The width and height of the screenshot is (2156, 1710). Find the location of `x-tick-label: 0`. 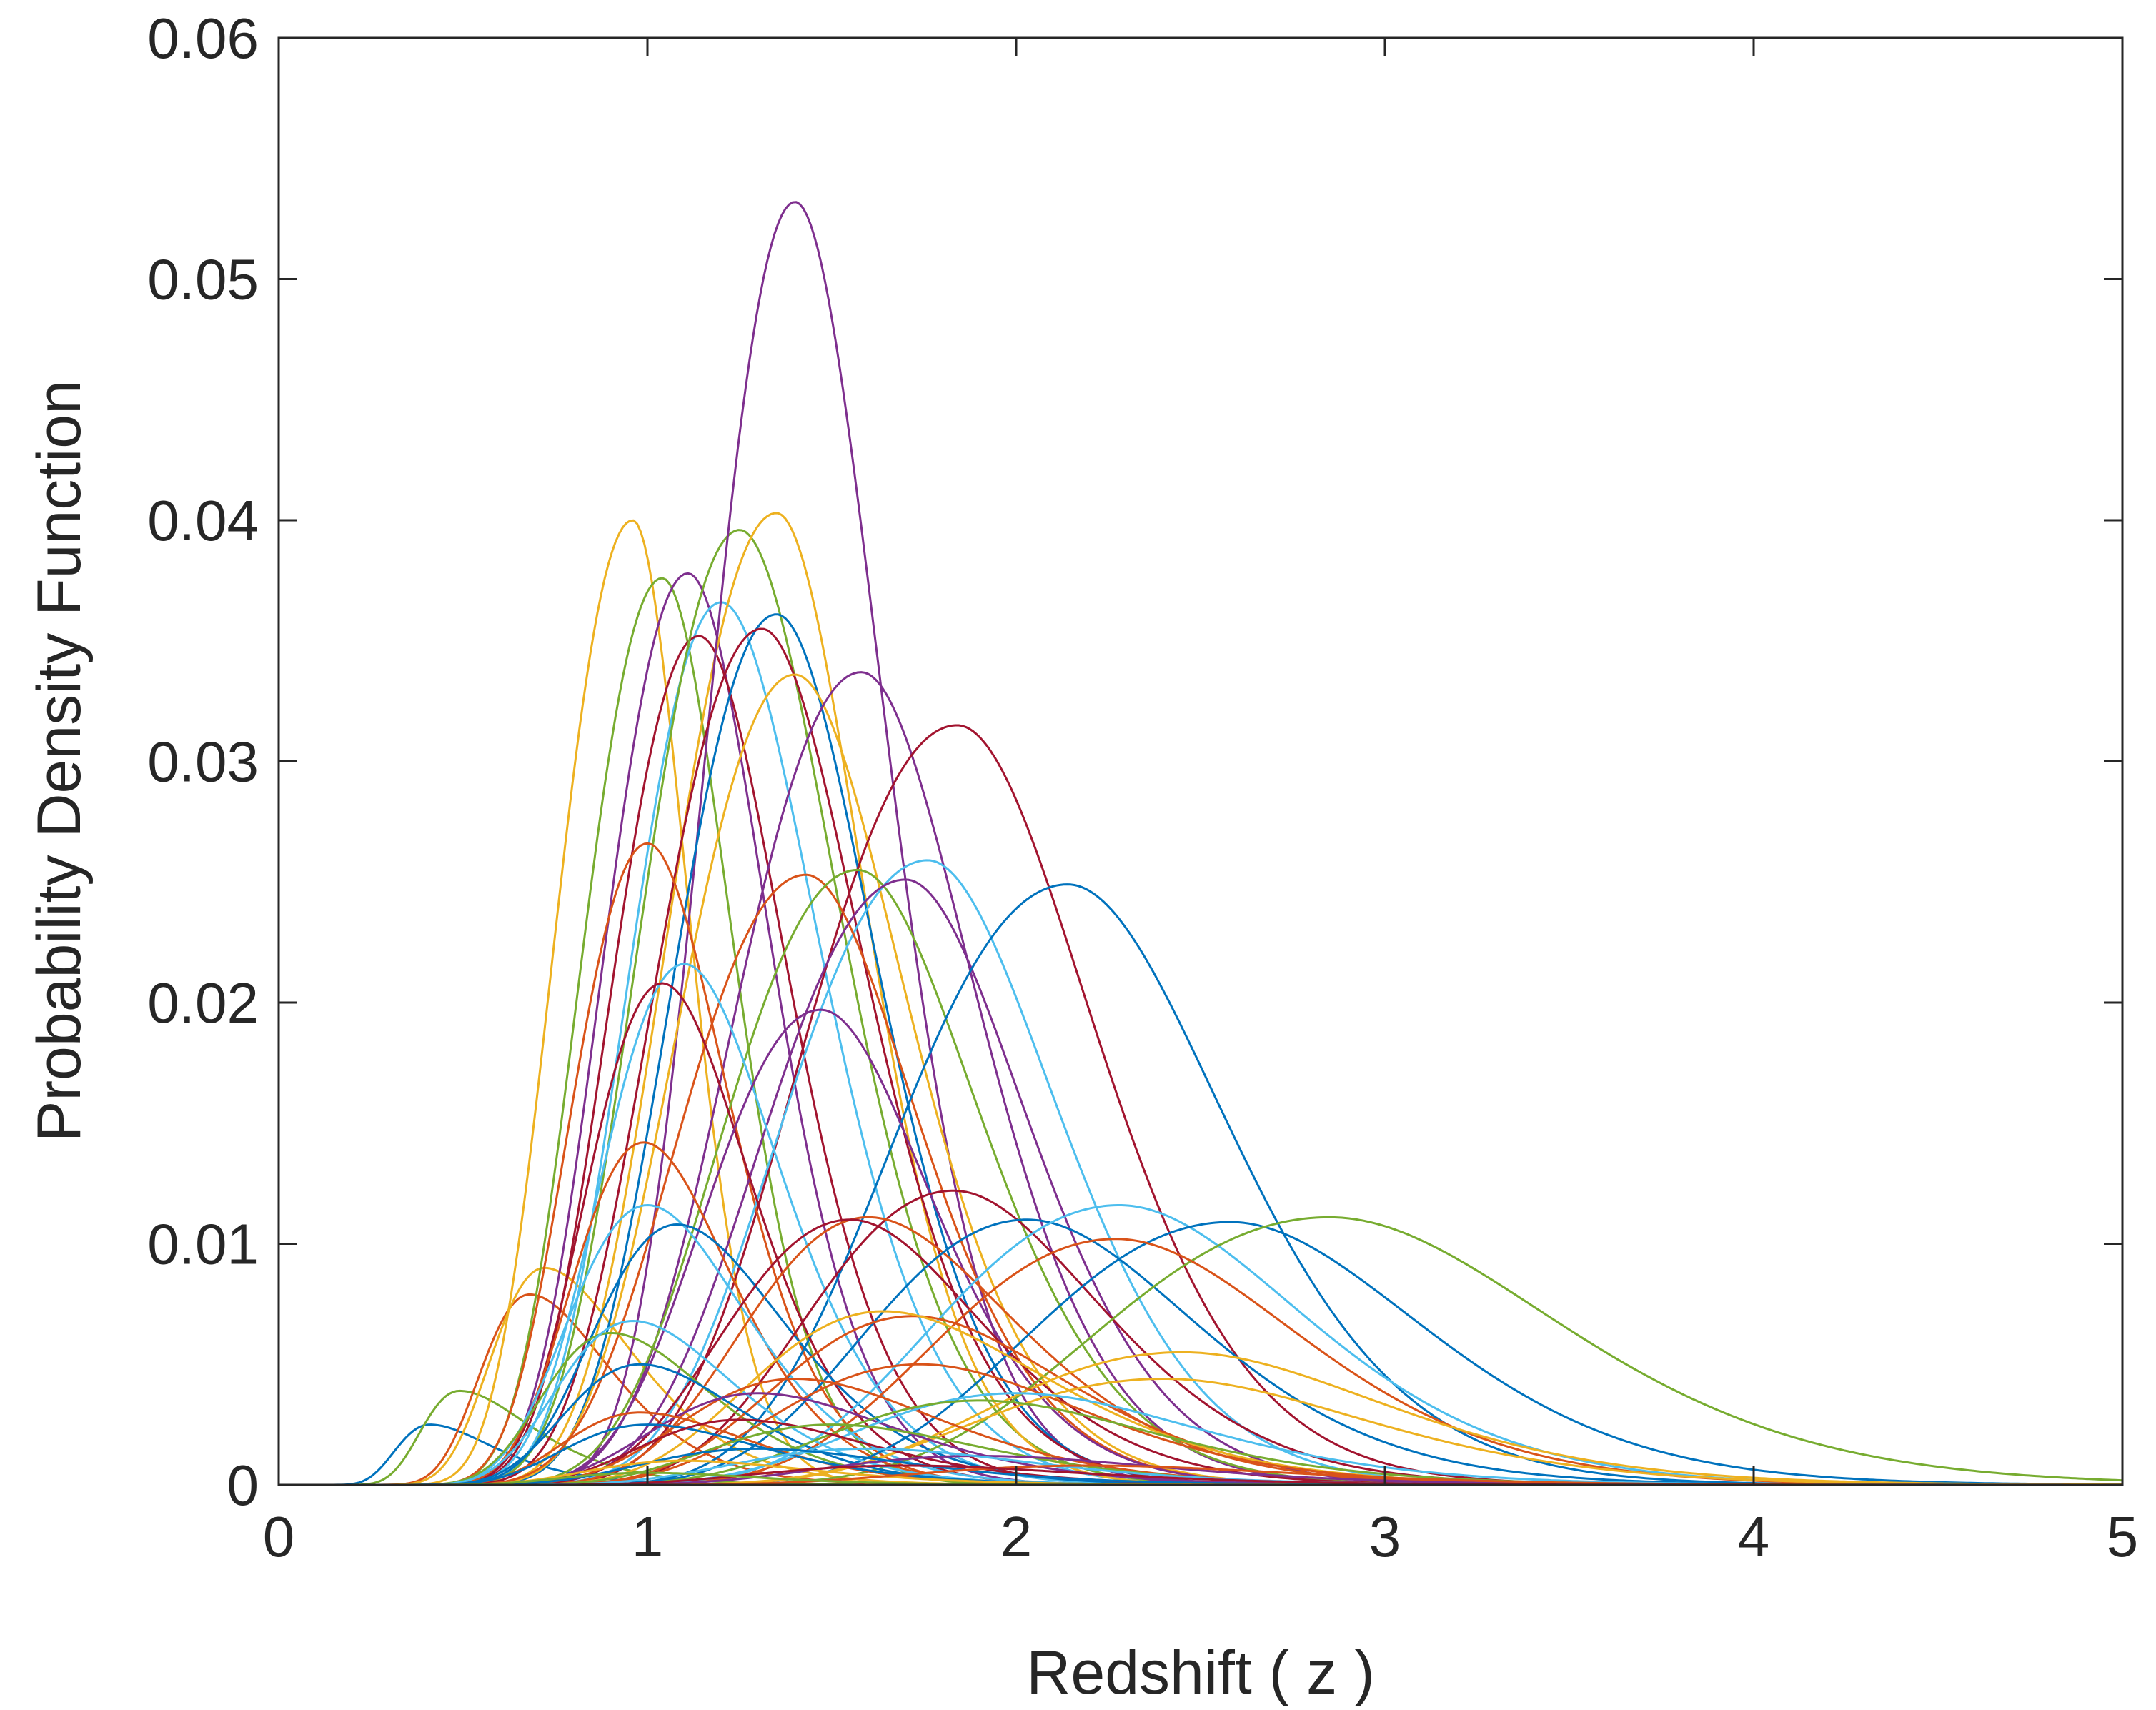

x-tick-label: 0 is located at coordinates (279, 1537).